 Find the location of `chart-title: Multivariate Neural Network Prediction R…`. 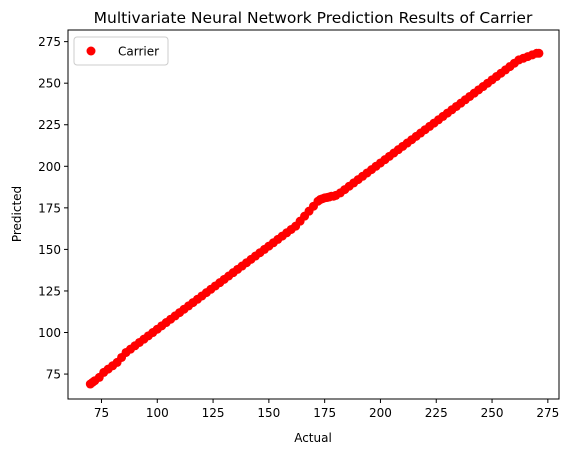

chart-title: Multivariate Neural Network Prediction R… is located at coordinates (313, 18).